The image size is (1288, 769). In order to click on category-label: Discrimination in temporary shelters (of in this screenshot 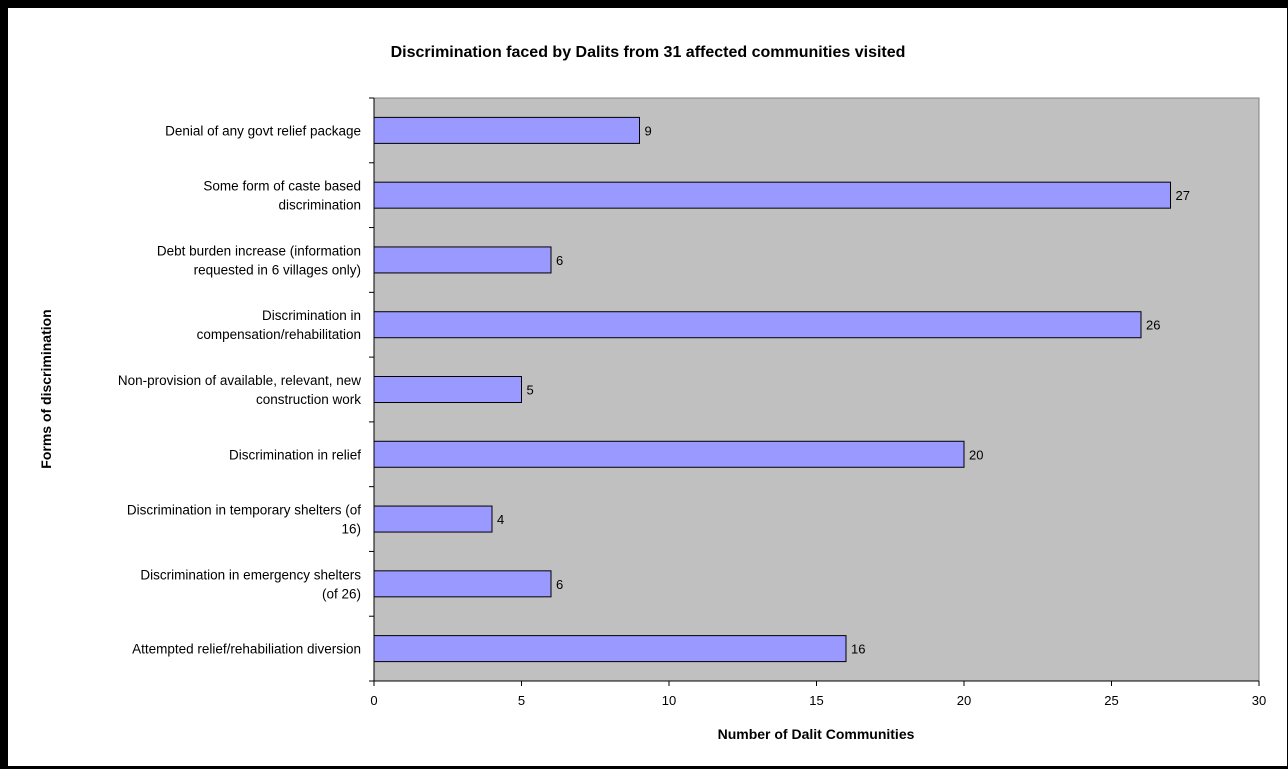, I will do `click(244, 510)`.